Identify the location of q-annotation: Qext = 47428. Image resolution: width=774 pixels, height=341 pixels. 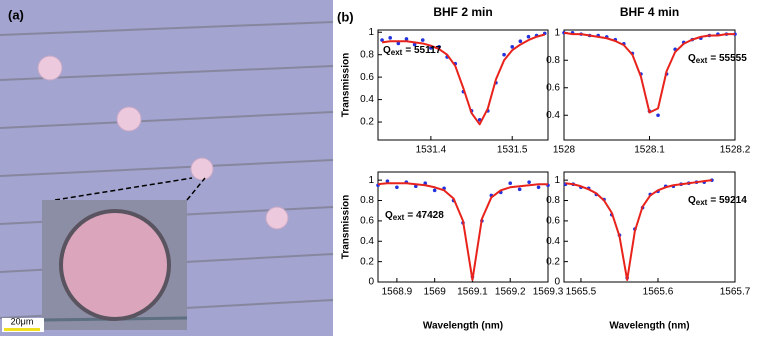
(414, 216).